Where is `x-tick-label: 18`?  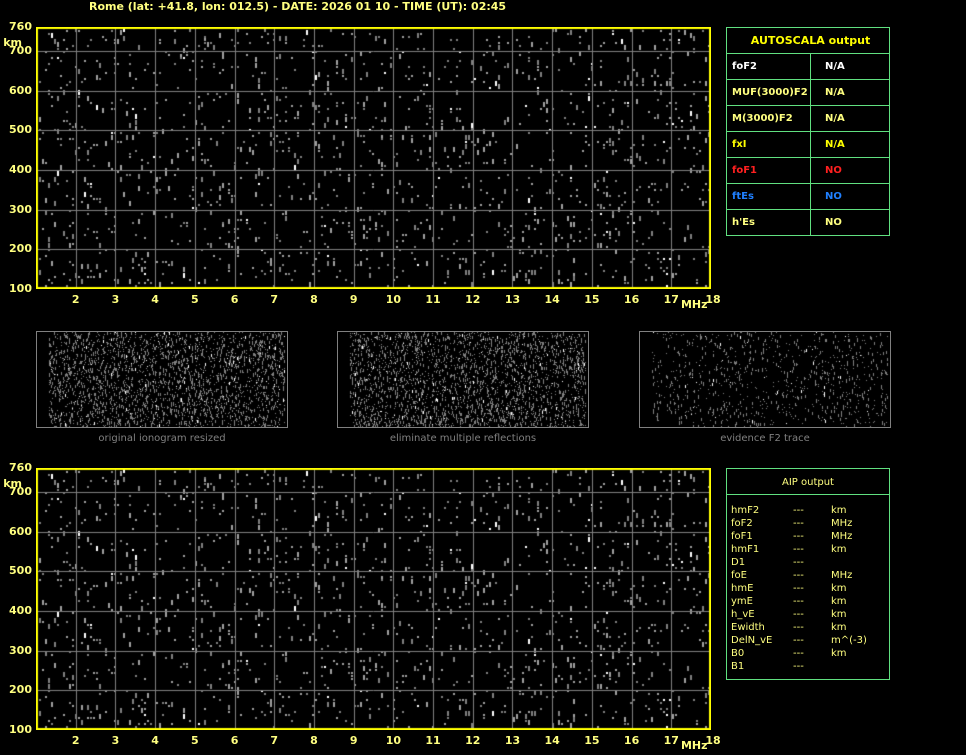 x-tick-label: 18 is located at coordinates (713, 299).